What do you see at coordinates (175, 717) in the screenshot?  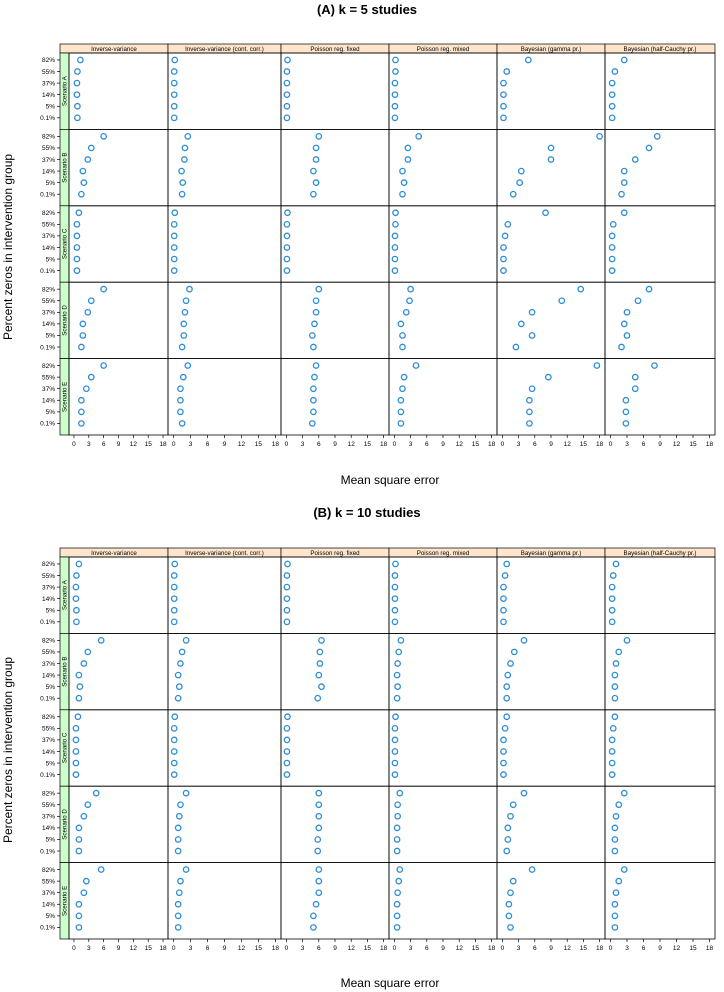 I see `data-point-b-m1-s2-l5` at bounding box center [175, 717].